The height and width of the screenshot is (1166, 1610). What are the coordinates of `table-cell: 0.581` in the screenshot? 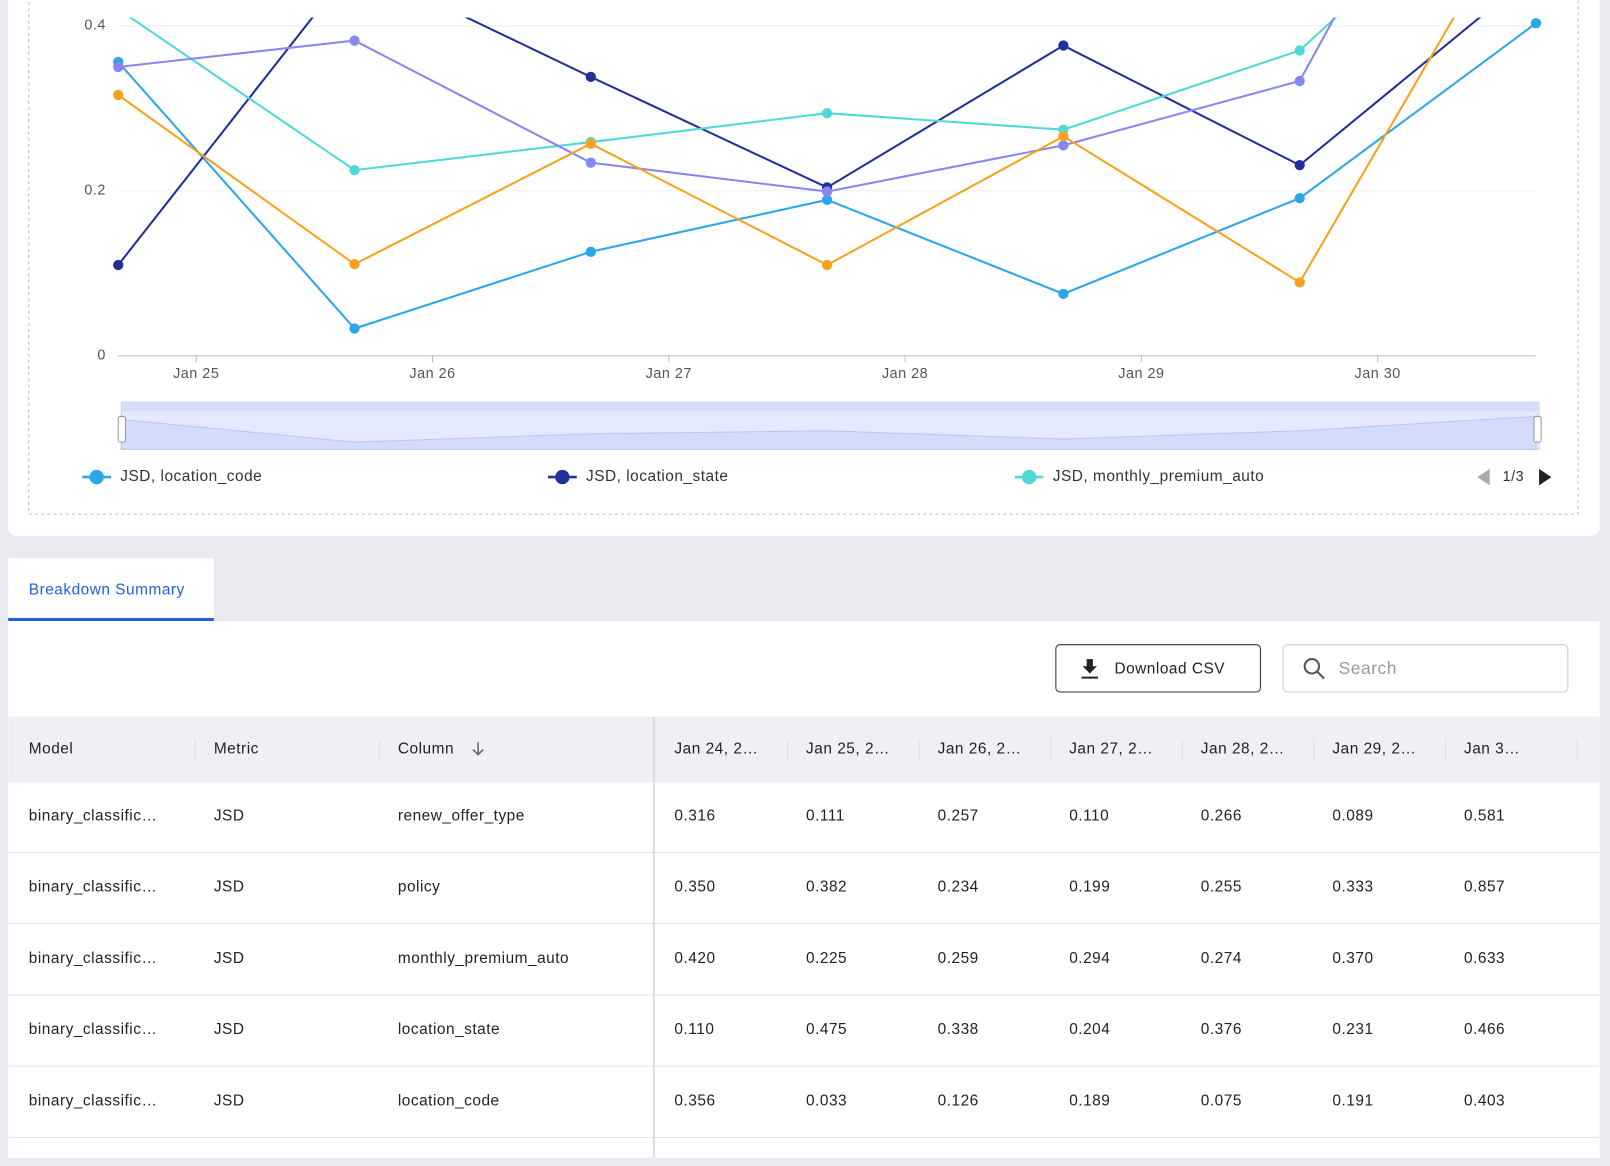 It's located at (1484, 815).